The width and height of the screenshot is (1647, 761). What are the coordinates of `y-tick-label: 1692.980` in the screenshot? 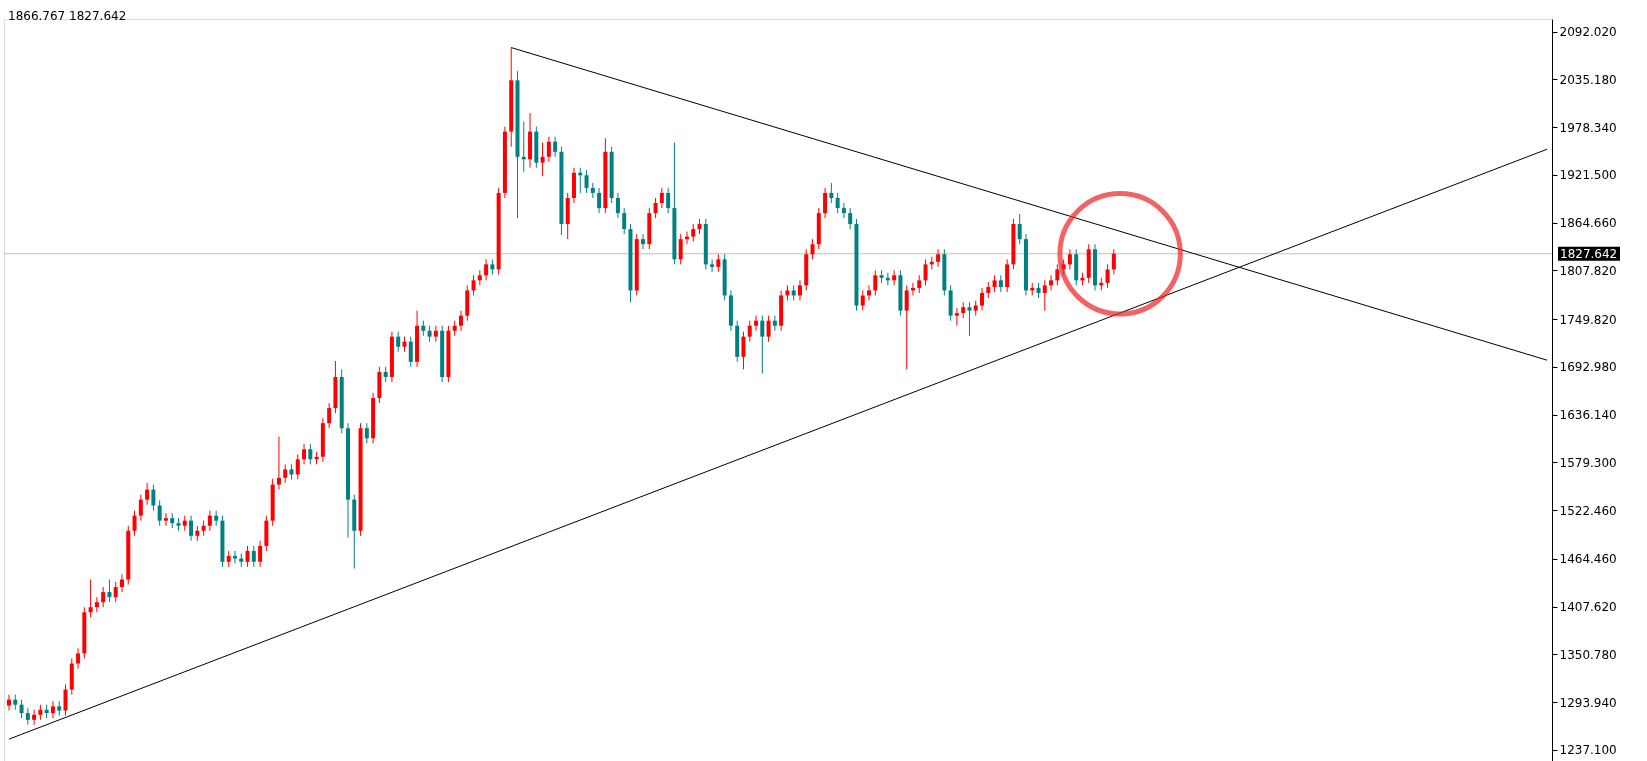 It's located at (1588, 367).